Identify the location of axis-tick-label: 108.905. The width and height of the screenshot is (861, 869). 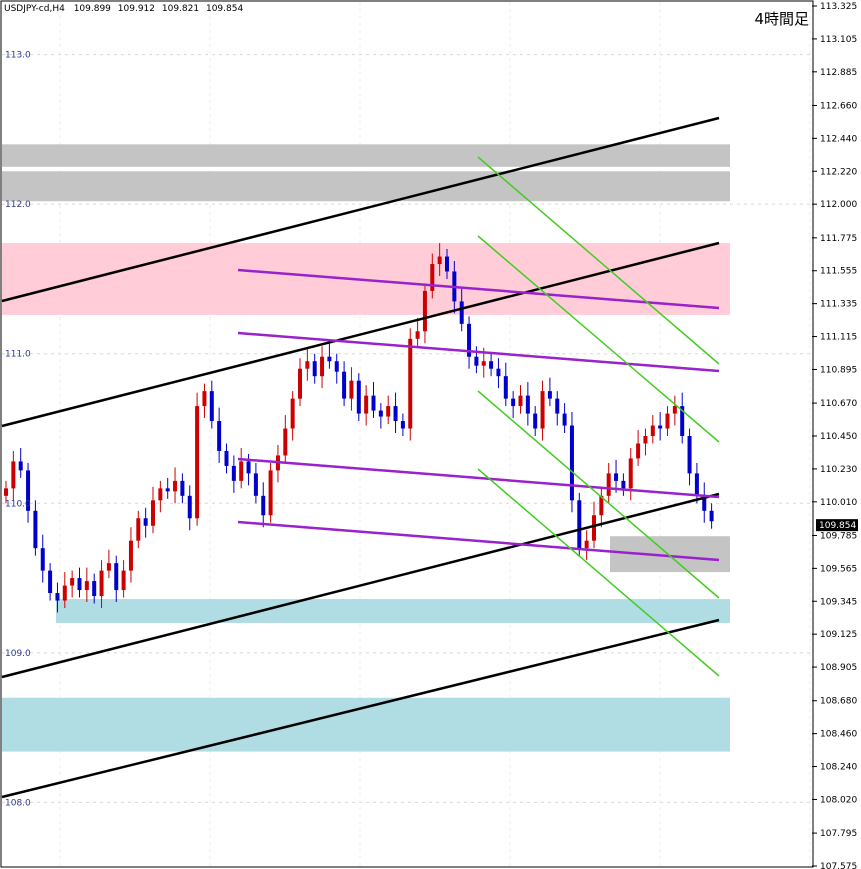
(838, 668).